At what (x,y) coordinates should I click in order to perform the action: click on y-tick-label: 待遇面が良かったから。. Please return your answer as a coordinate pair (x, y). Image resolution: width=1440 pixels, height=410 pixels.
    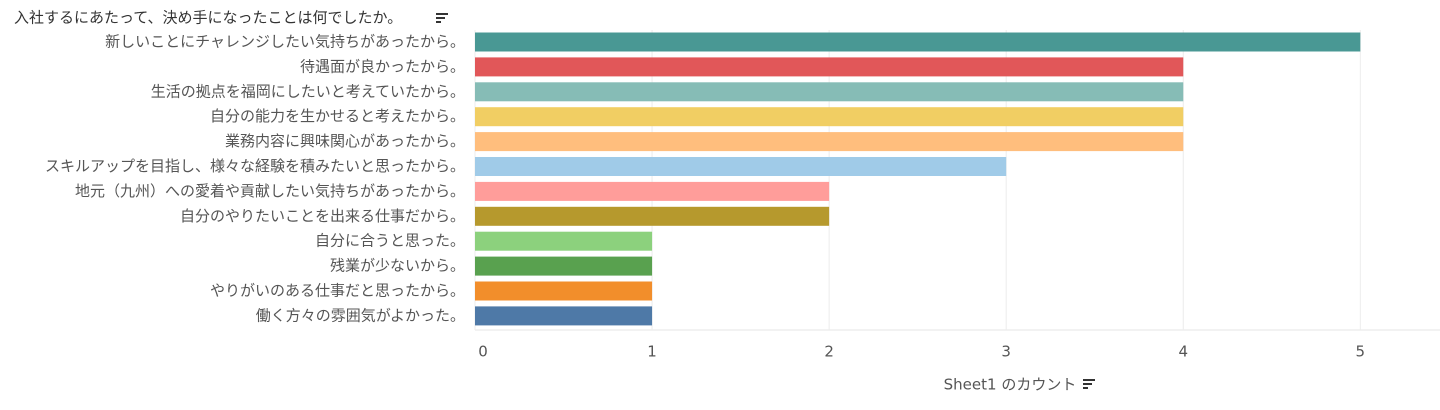
    Looking at the image, I should click on (382, 66).